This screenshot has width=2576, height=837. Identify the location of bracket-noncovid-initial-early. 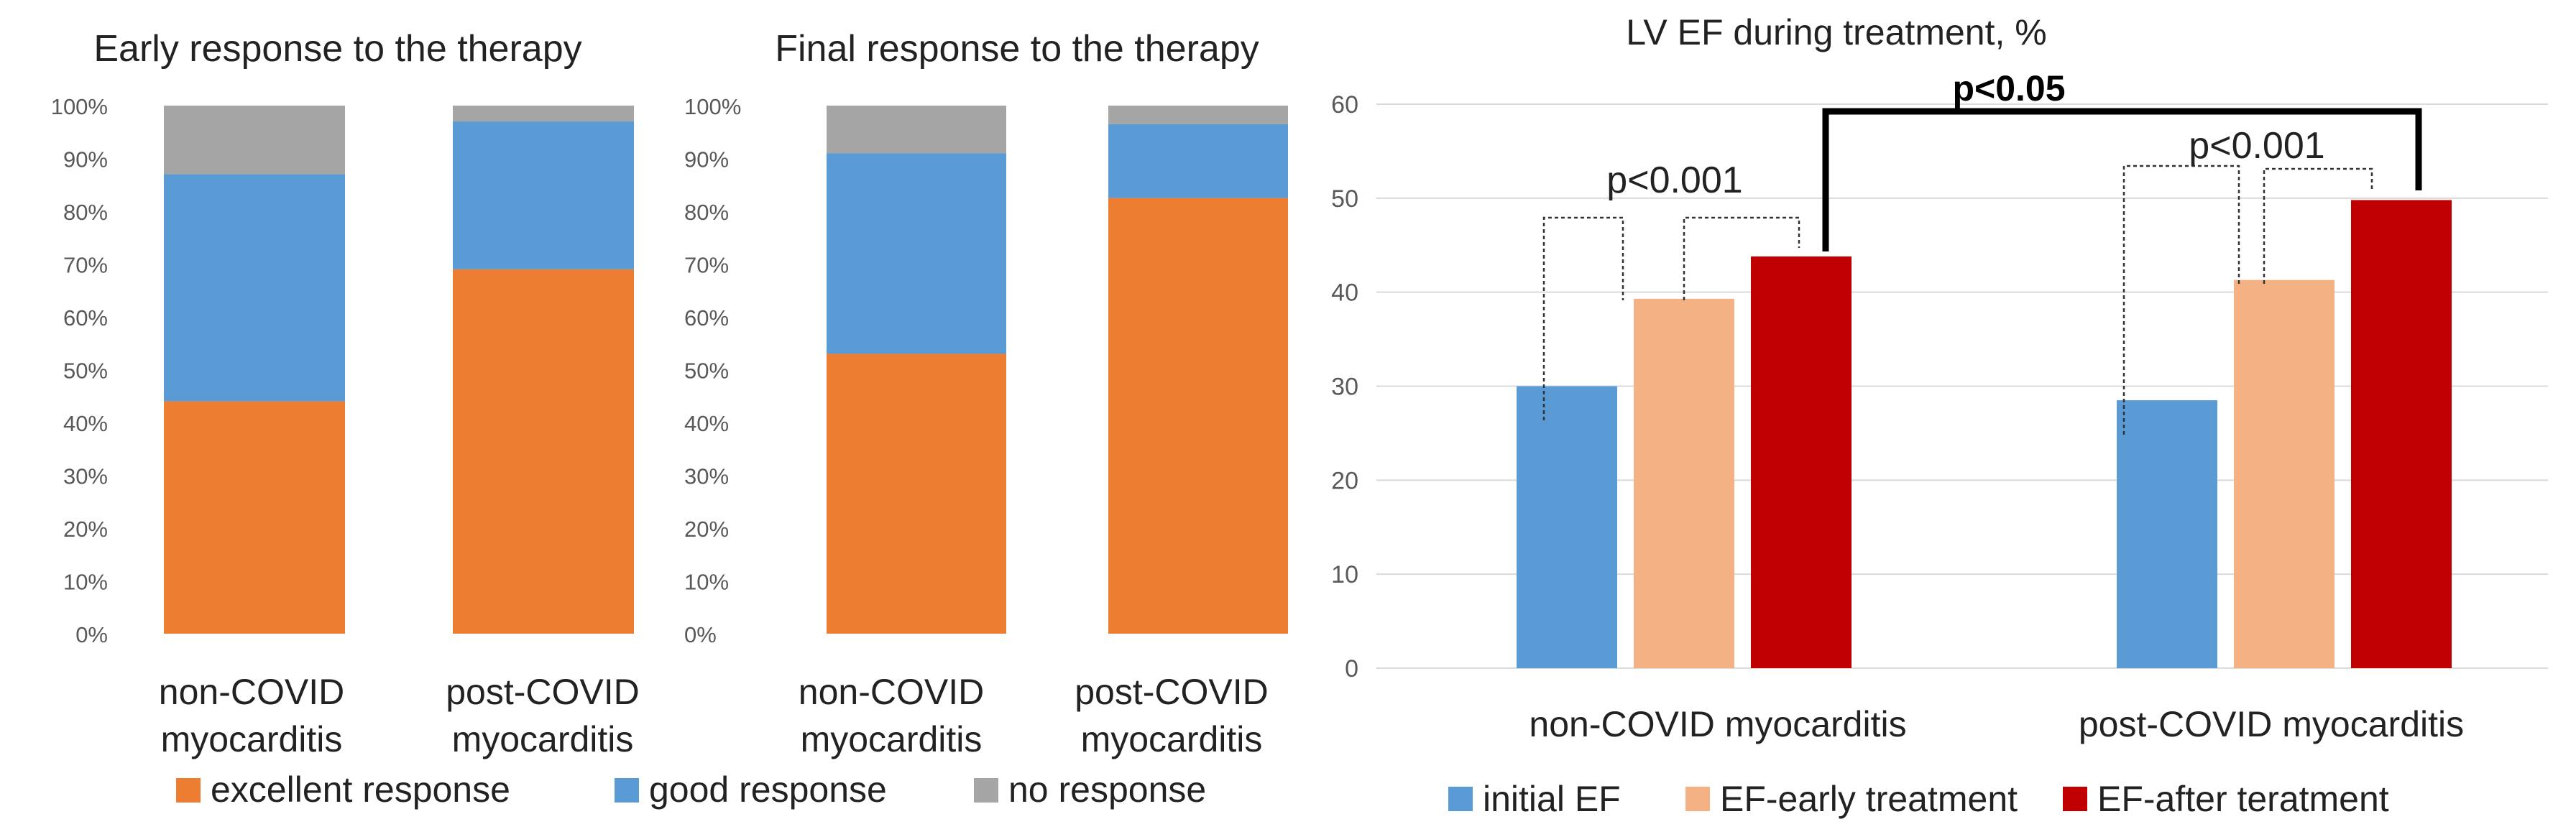
(1583, 318).